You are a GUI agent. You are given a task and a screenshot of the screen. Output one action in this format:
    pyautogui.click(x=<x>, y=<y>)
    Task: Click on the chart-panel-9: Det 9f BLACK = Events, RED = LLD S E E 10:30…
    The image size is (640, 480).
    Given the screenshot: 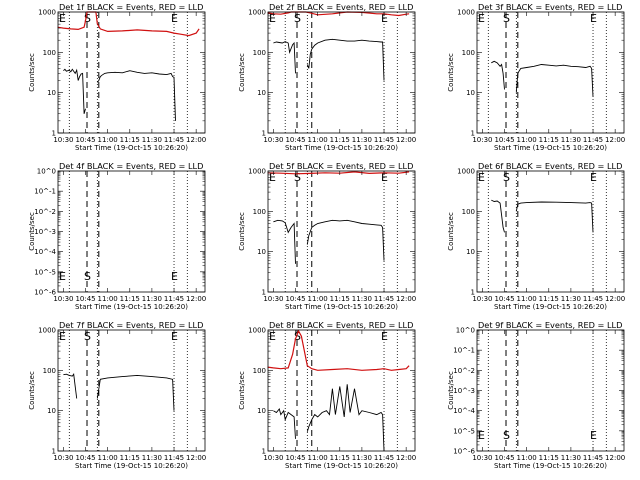 What is the action you would take?
    pyautogui.click(x=536, y=395)
    